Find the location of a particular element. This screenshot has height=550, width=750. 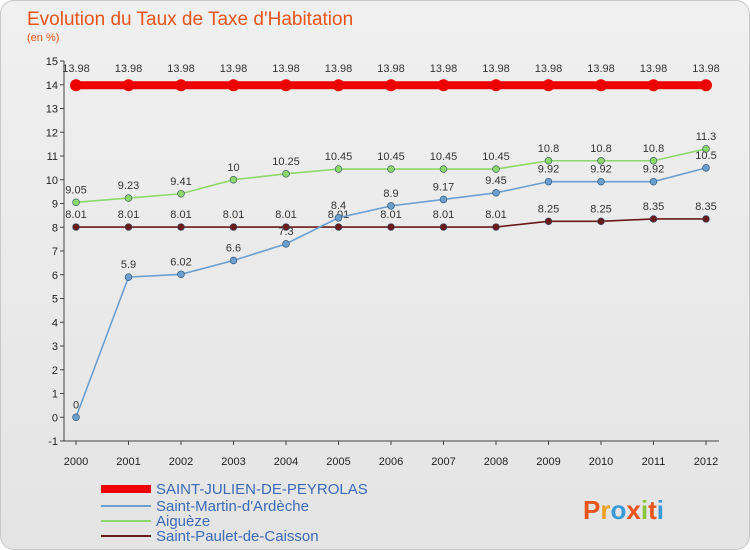

logo-letter: t is located at coordinates (652, 510).